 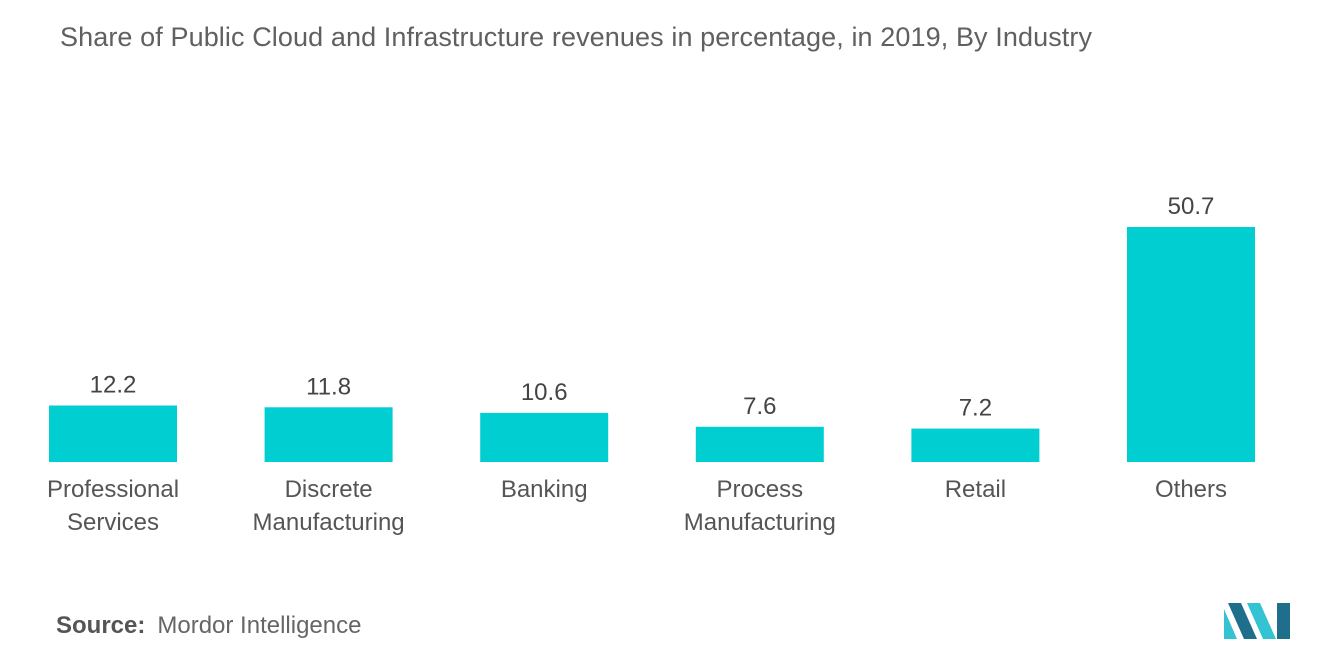 What do you see at coordinates (759, 406) in the screenshot?
I see `bar-value-label: 7.6` at bounding box center [759, 406].